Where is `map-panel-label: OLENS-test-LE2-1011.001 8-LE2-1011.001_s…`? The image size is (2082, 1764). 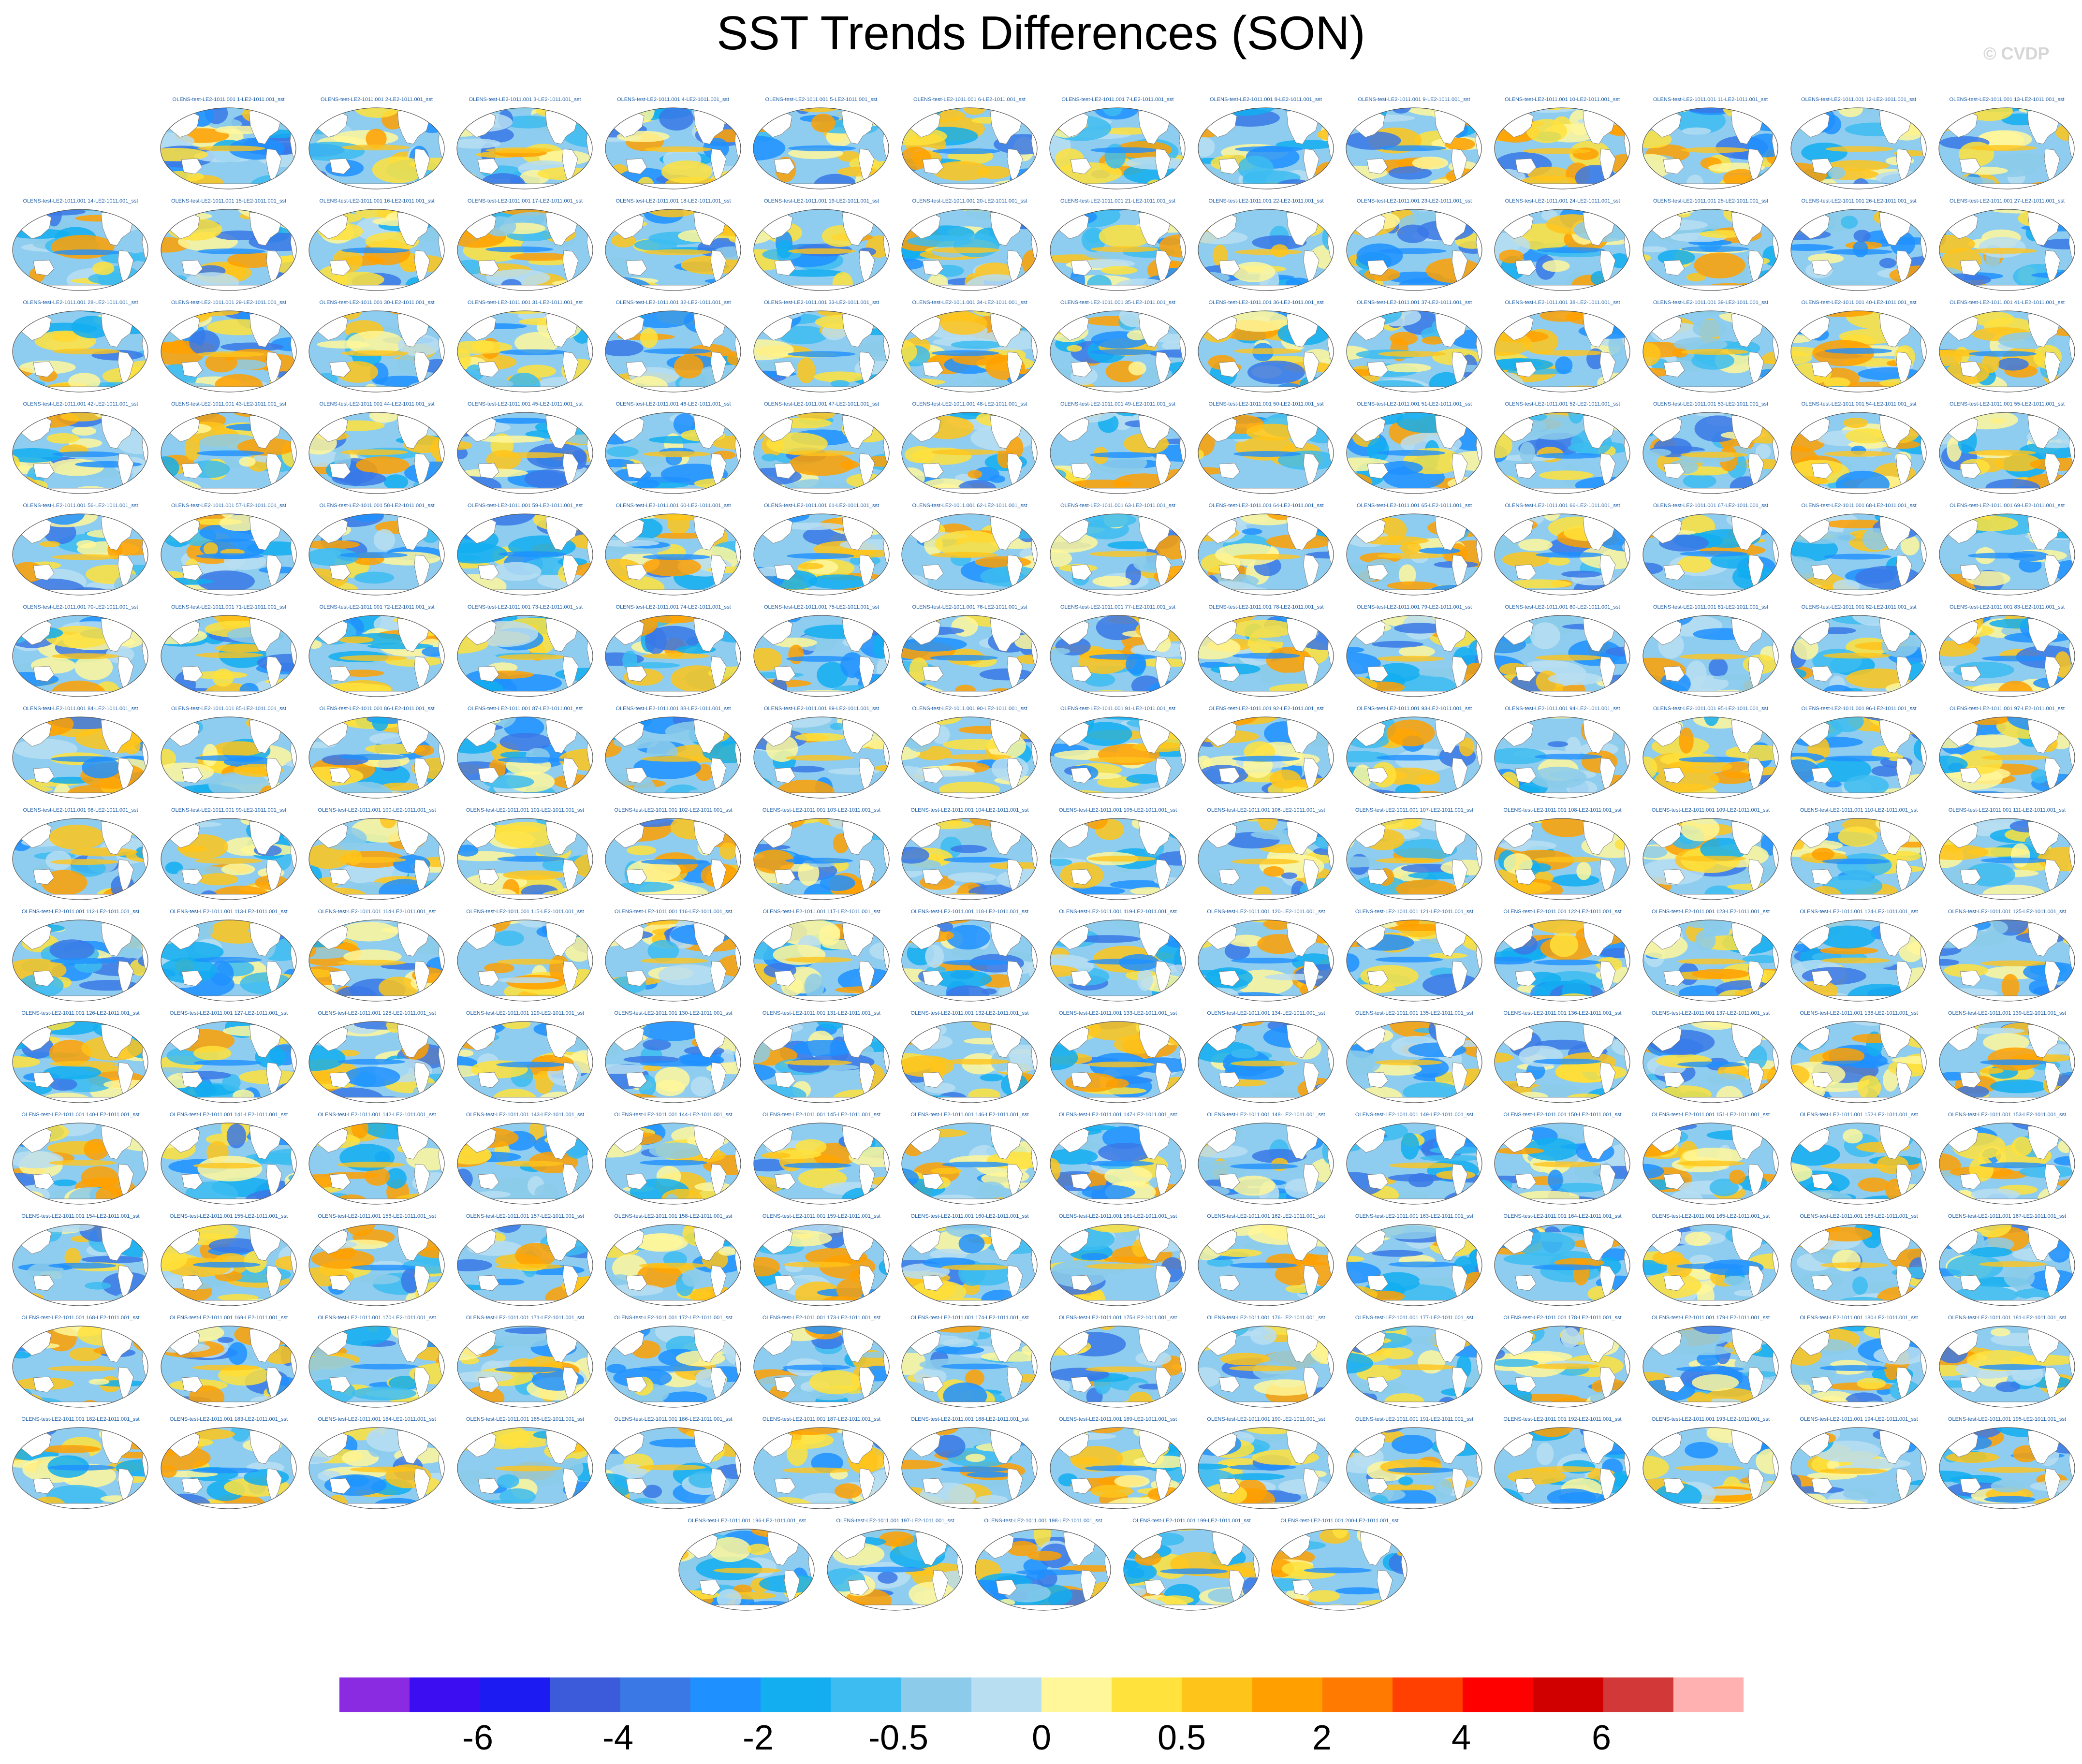 map-panel-label: OLENS-test-LE2-1011.001 8-LE2-1011.001_s… is located at coordinates (1266, 99).